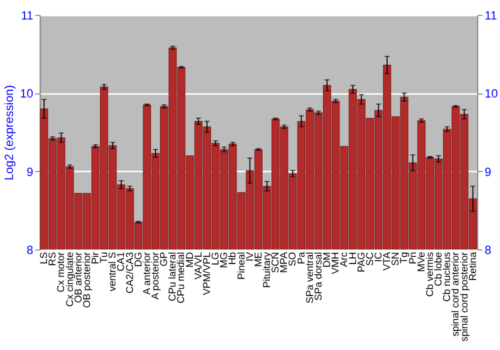 The width and height of the screenshot is (500, 350). I want to click on y-tick-label: 11, so click(27, 15).